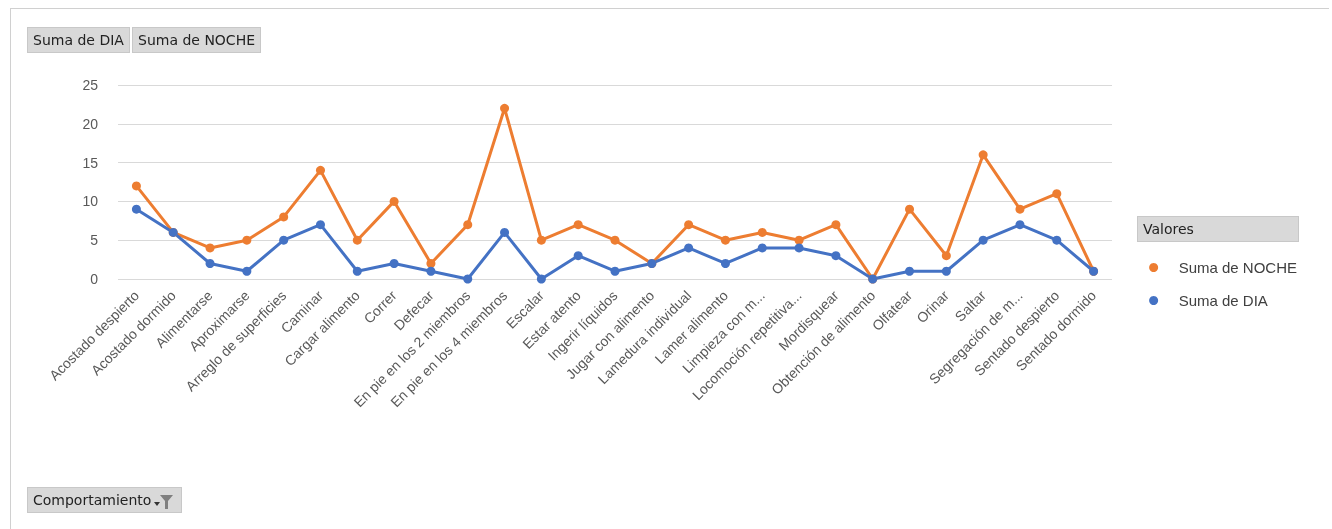 Image resolution: width=1332 pixels, height=529 pixels. What do you see at coordinates (94, 240) in the screenshot?
I see `y-tick-label: 5` at bounding box center [94, 240].